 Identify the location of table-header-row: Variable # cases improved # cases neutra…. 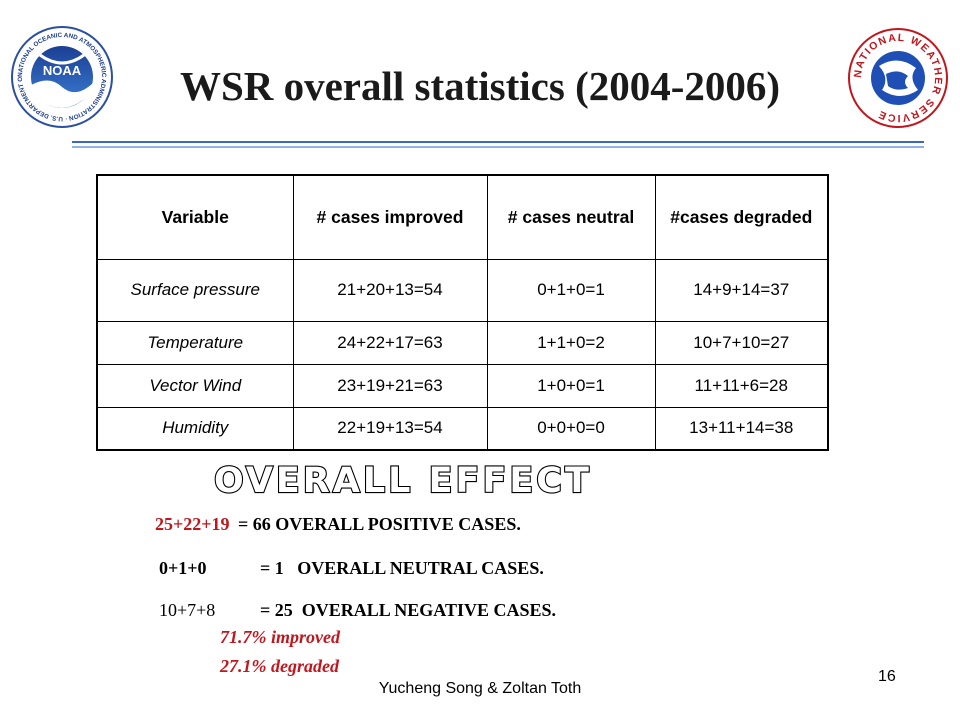
(462, 217).